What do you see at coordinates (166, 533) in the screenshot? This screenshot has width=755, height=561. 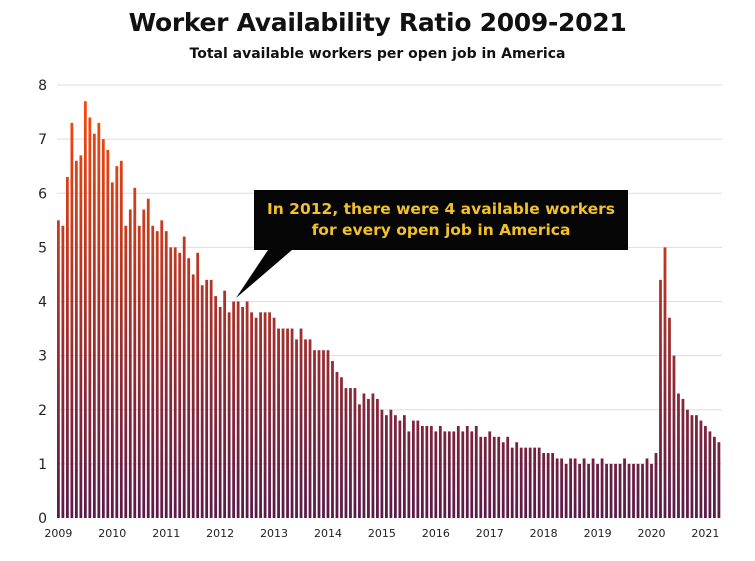 I see `x-tick-label: 2011` at bounding box center [166, 533].